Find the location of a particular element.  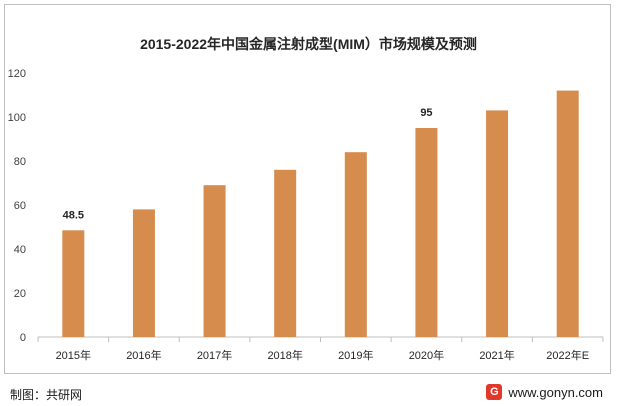

logo-icon: G is located at coordinates (494, 392).